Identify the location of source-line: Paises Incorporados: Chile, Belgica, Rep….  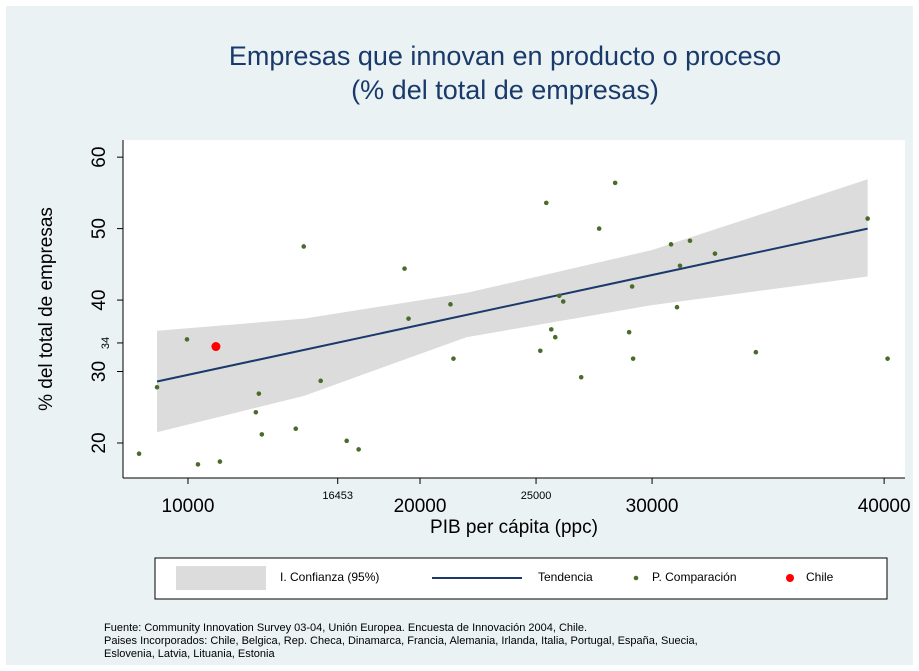
(401, 641).